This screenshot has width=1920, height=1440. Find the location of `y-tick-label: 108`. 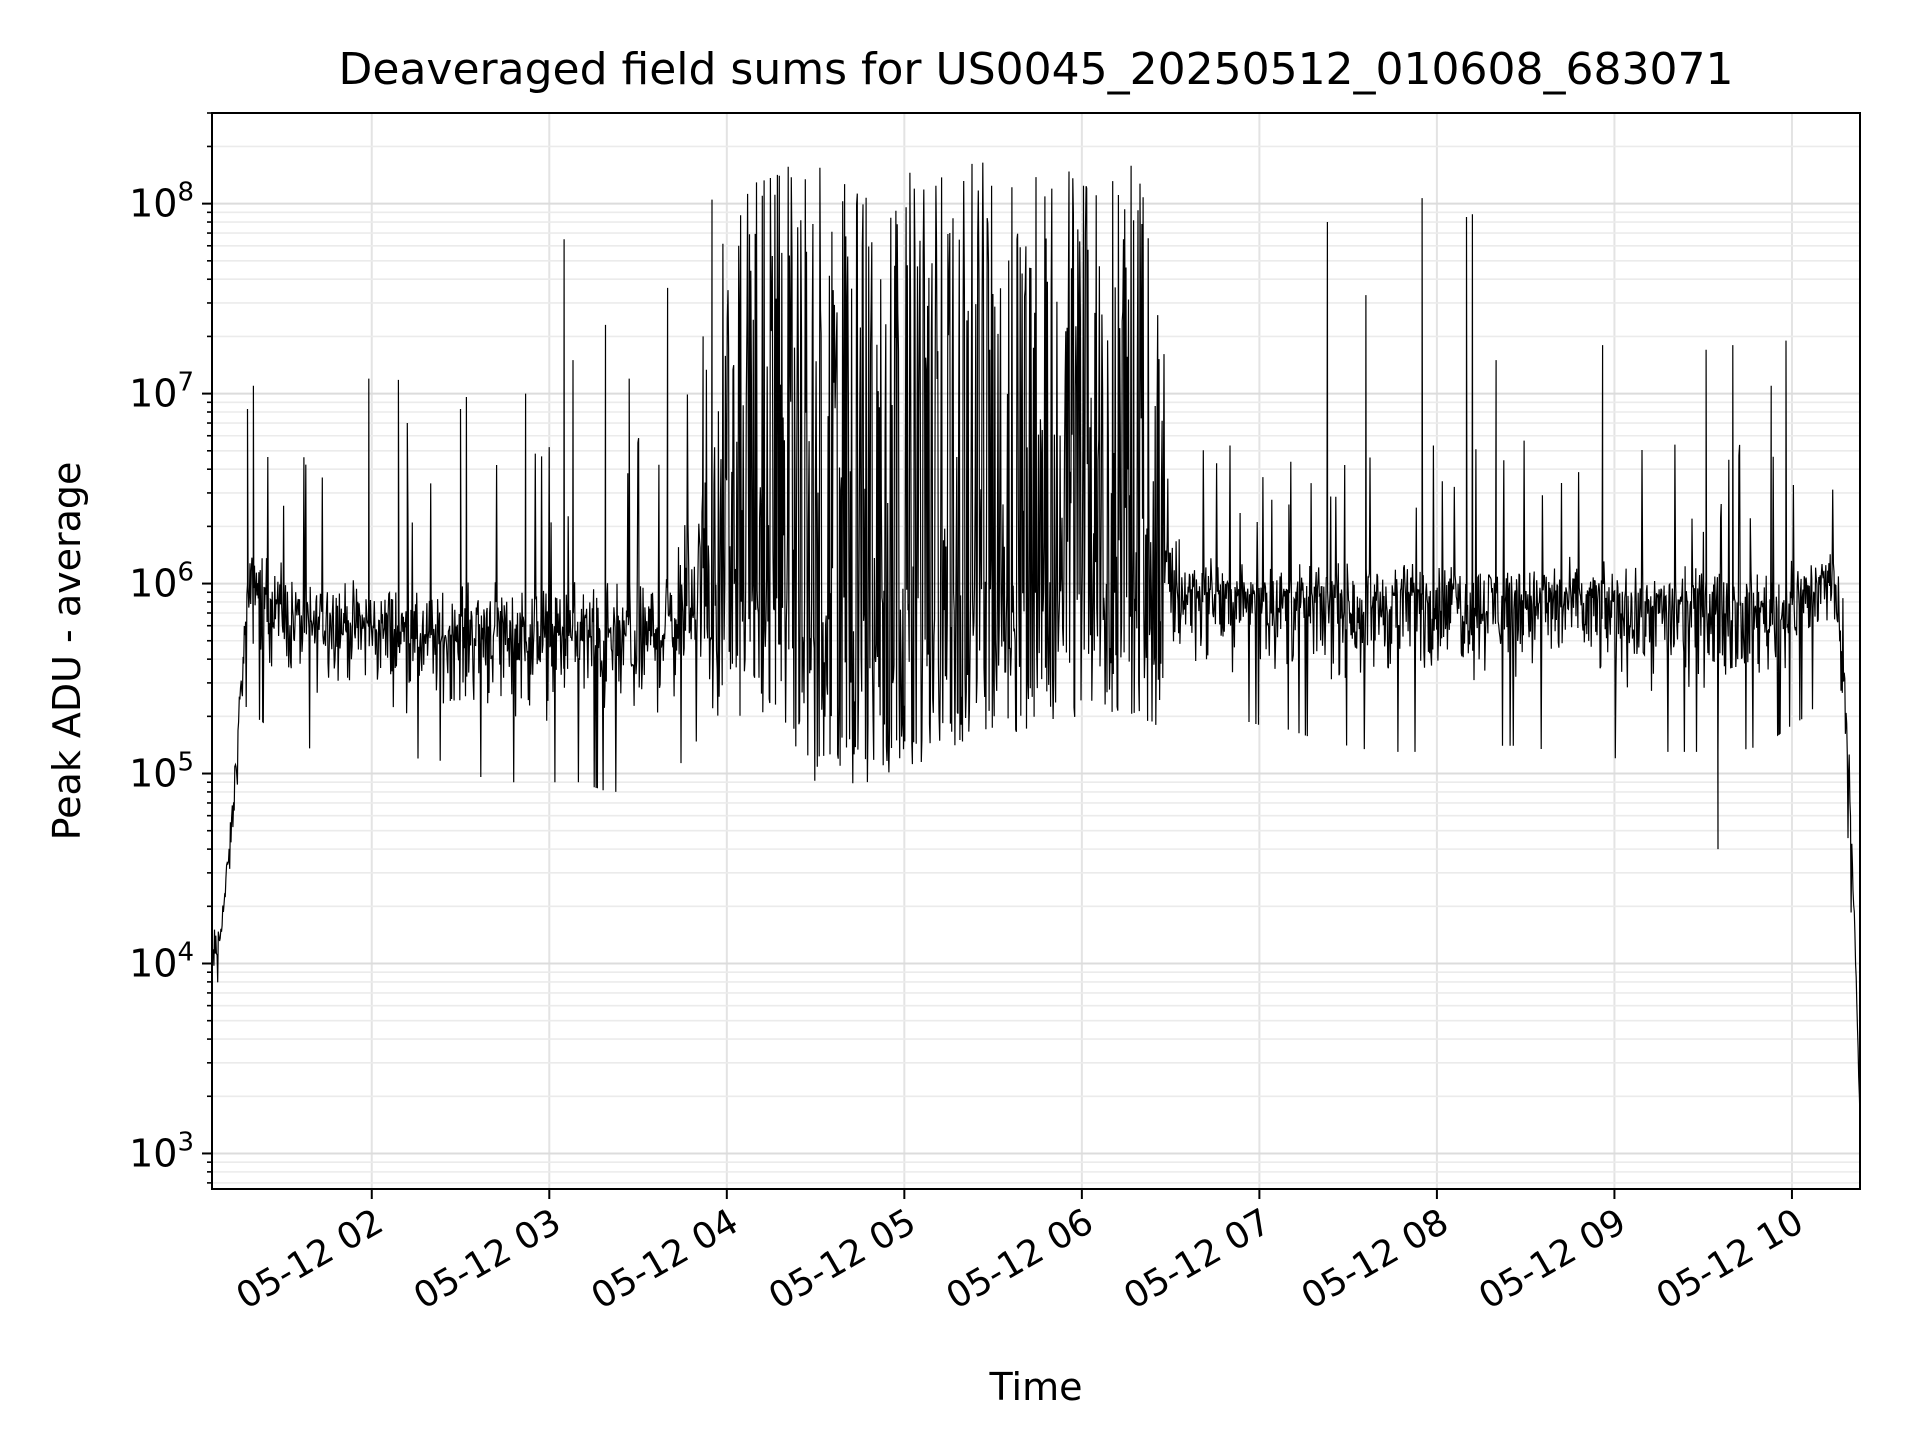

y-tick-label: 108 is located at coordinates (161, 202).